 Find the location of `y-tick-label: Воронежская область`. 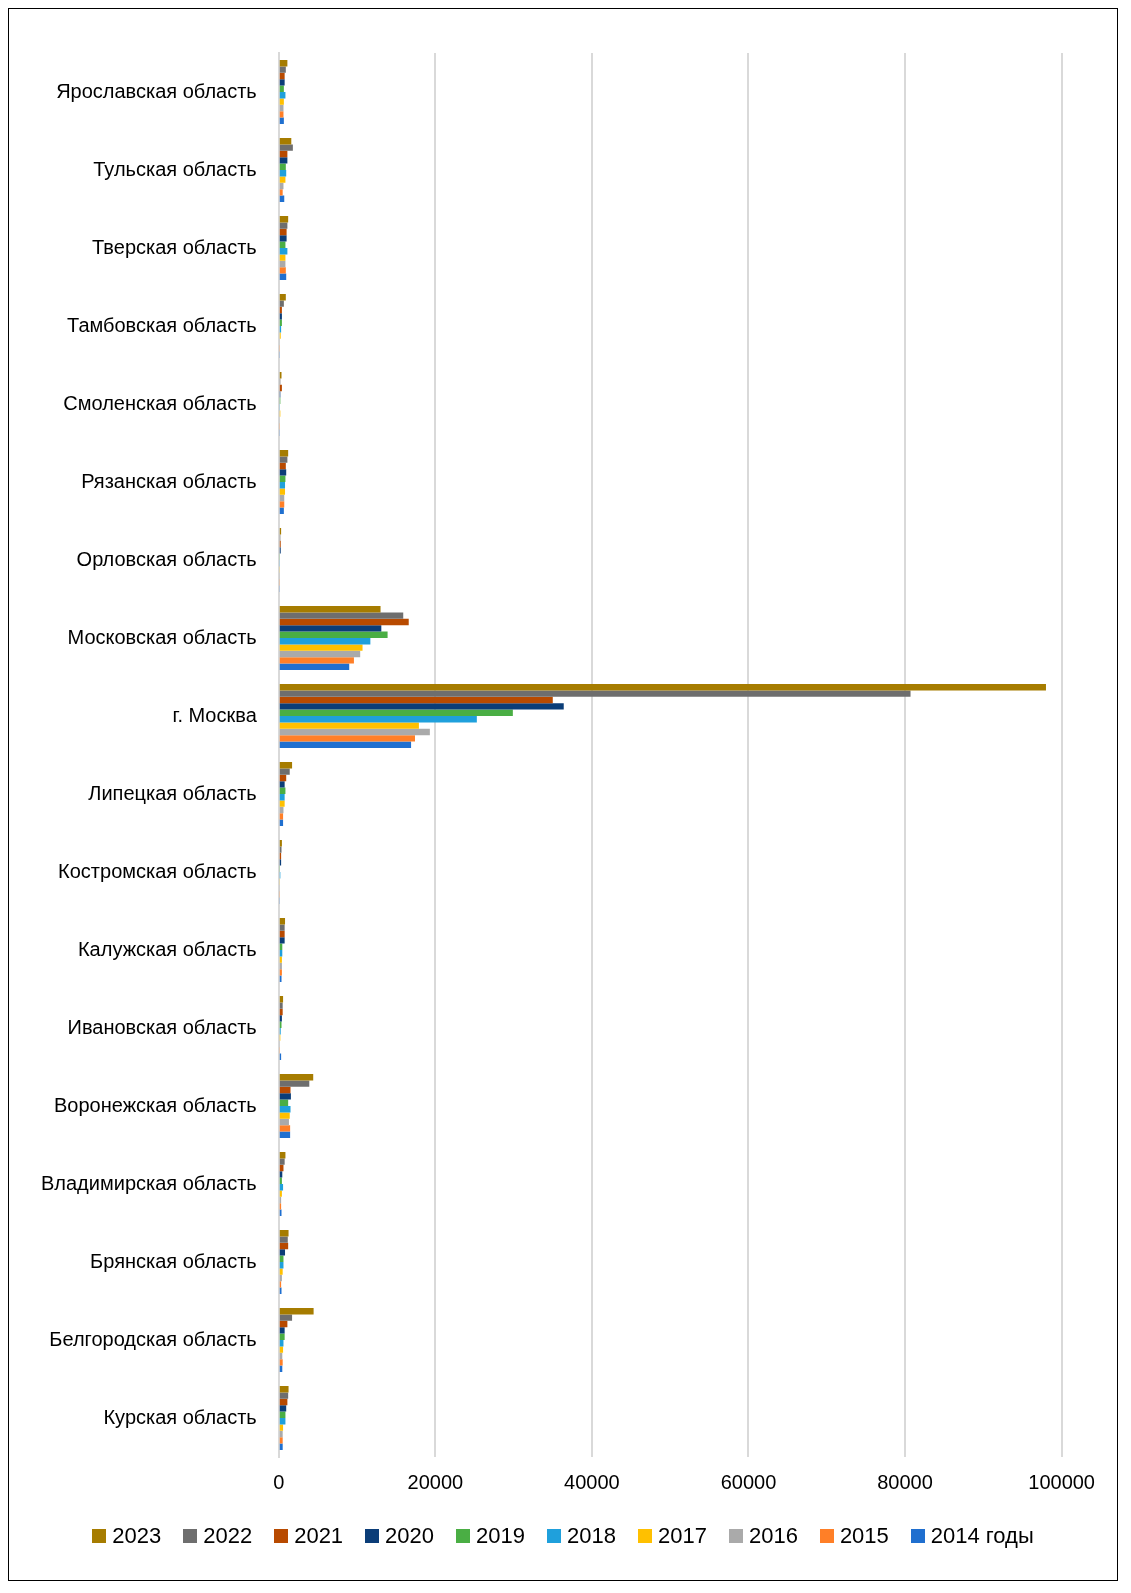

y-tick-label: Воронежская область is located at coordinates (155, 1104).